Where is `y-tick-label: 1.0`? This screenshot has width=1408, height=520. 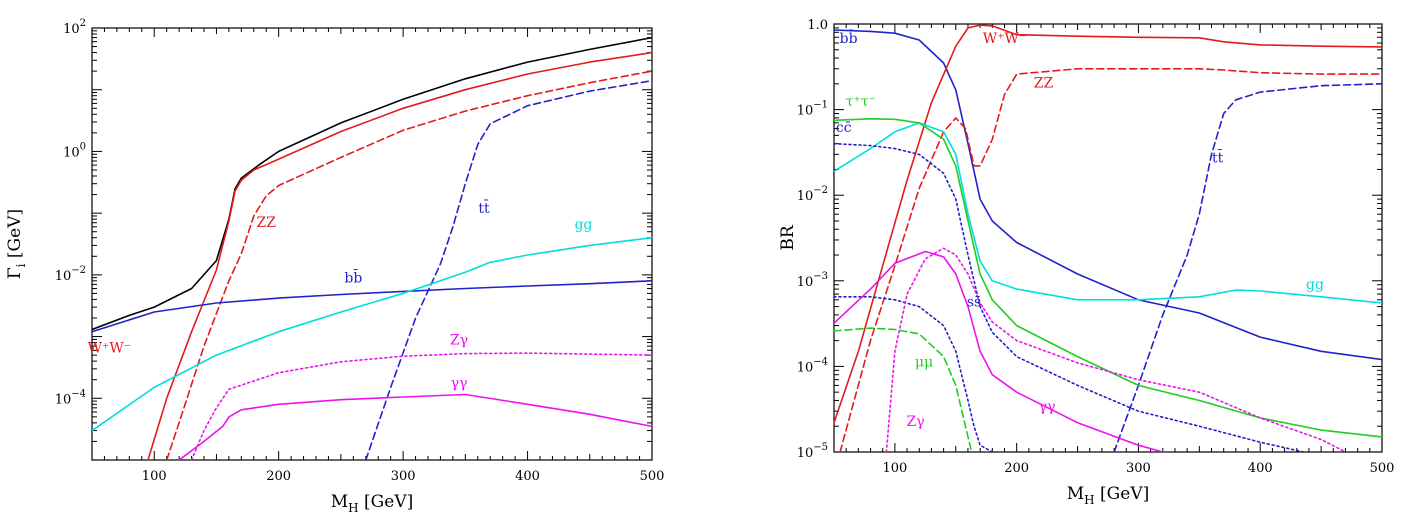
y-tick-label: 1.0 is located at coordinates (817, 25).